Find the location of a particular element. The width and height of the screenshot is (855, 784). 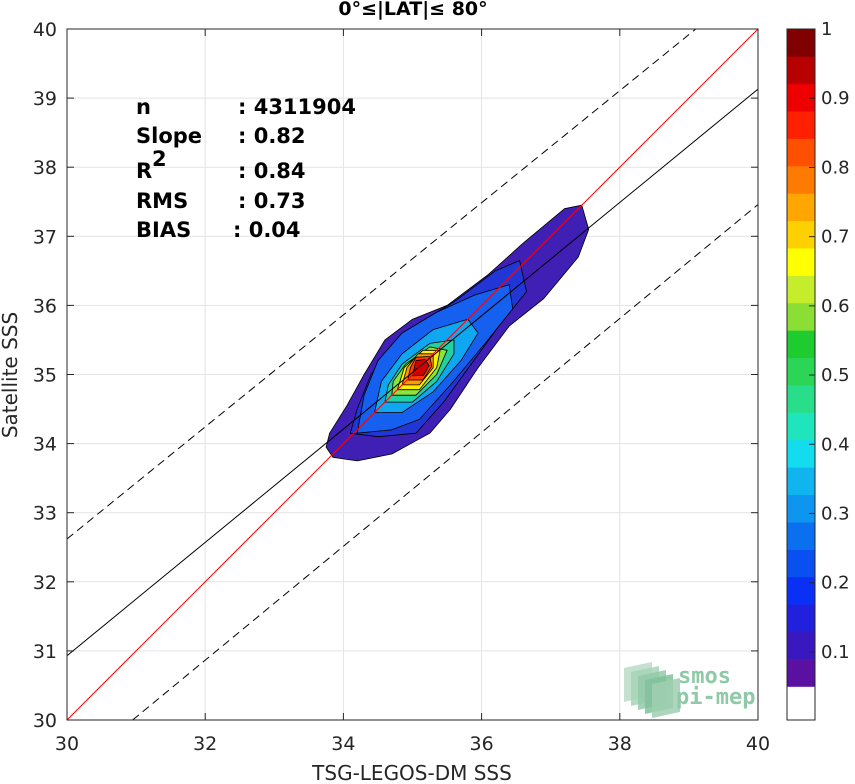

colorbar-tick-label-7: 0.8 is located at coordinates (835, 167).